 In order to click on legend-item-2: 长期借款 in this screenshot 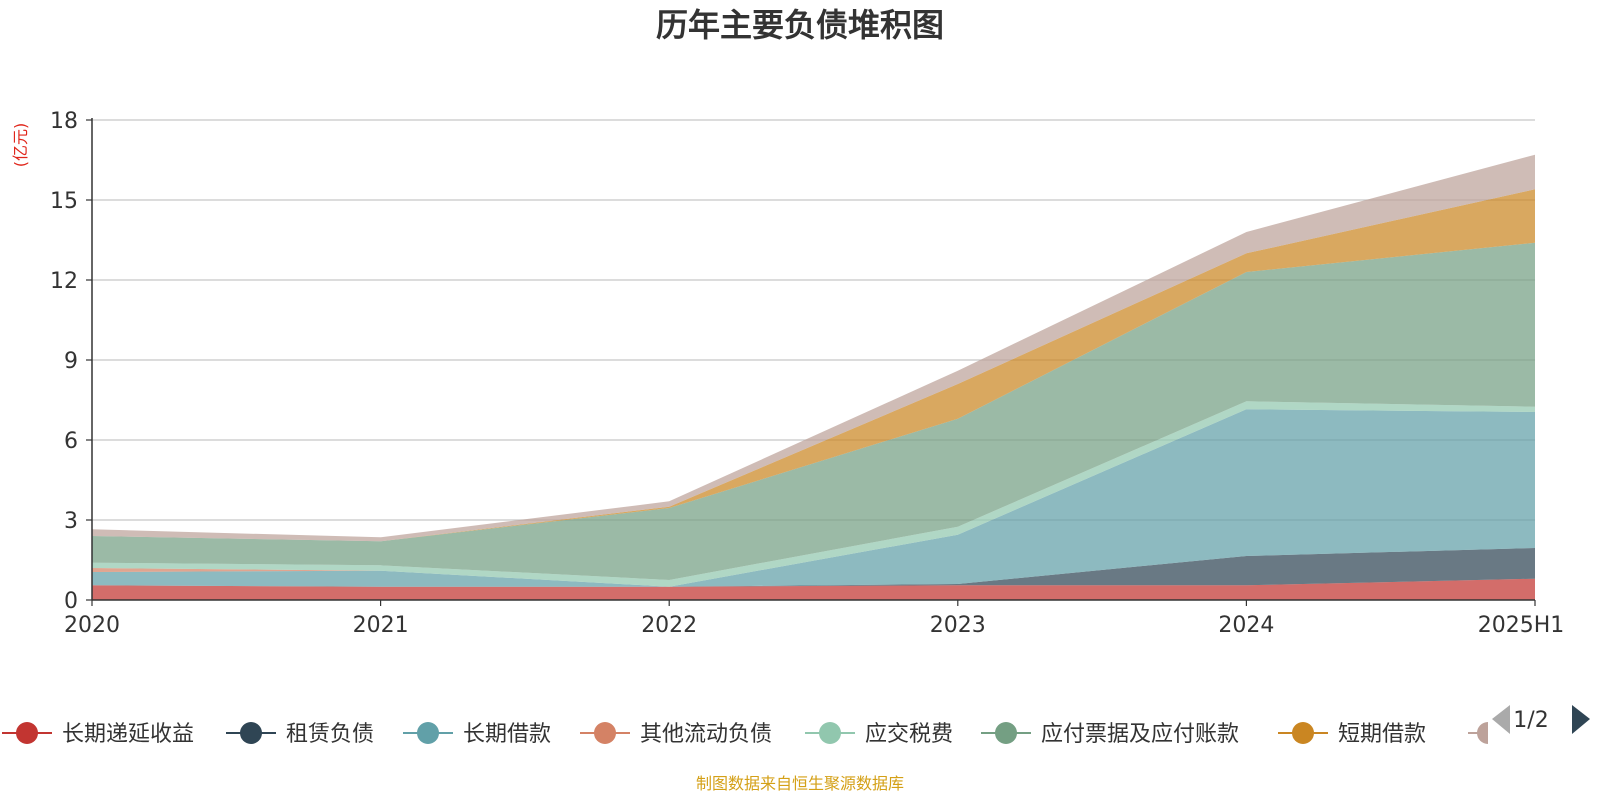, I will do `click(477, 734)`.